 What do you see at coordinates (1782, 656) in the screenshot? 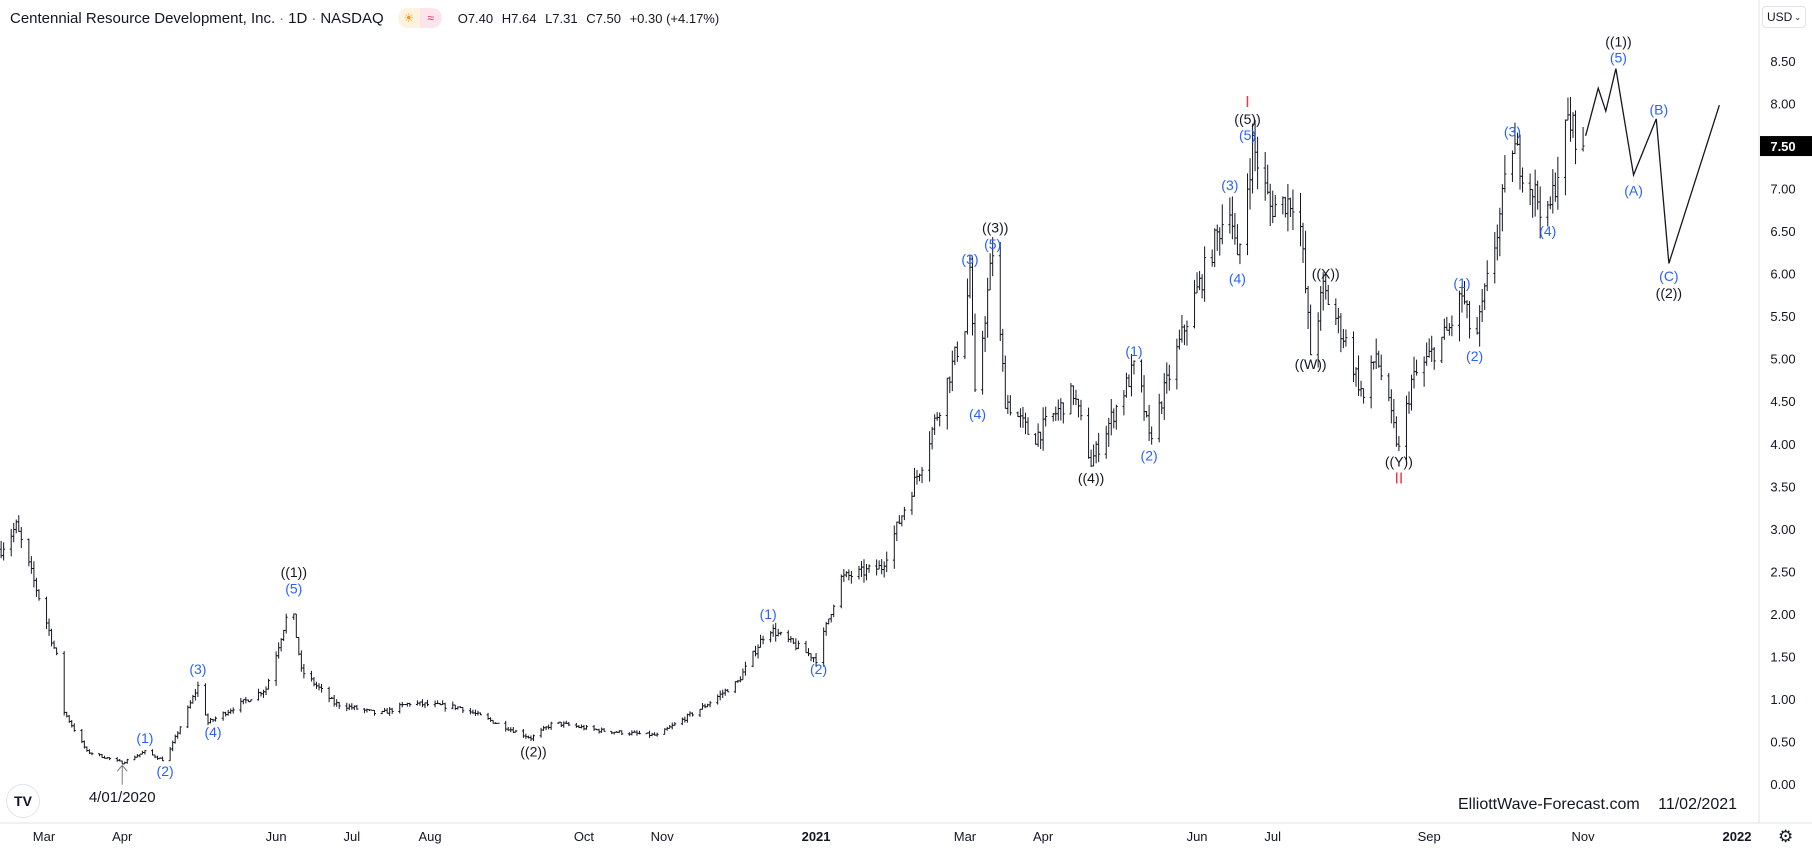
I see `price-tick-label: 1.50` at bounding box center [1782, 656].